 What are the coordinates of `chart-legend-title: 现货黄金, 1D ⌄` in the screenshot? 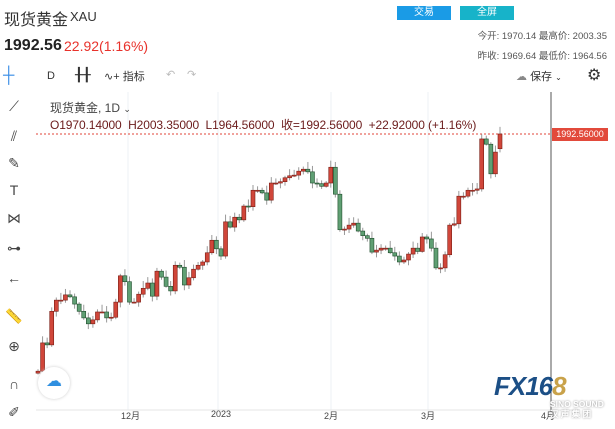 It's located at (90, 107).